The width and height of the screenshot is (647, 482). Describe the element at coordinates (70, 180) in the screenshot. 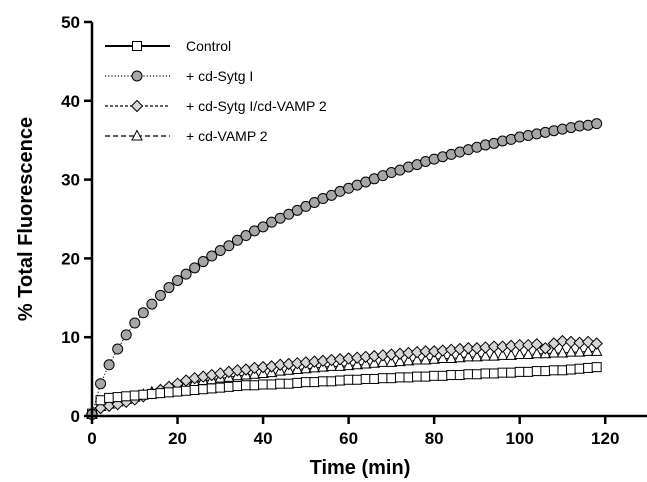

I see `y-tick-label: 30` at that location.